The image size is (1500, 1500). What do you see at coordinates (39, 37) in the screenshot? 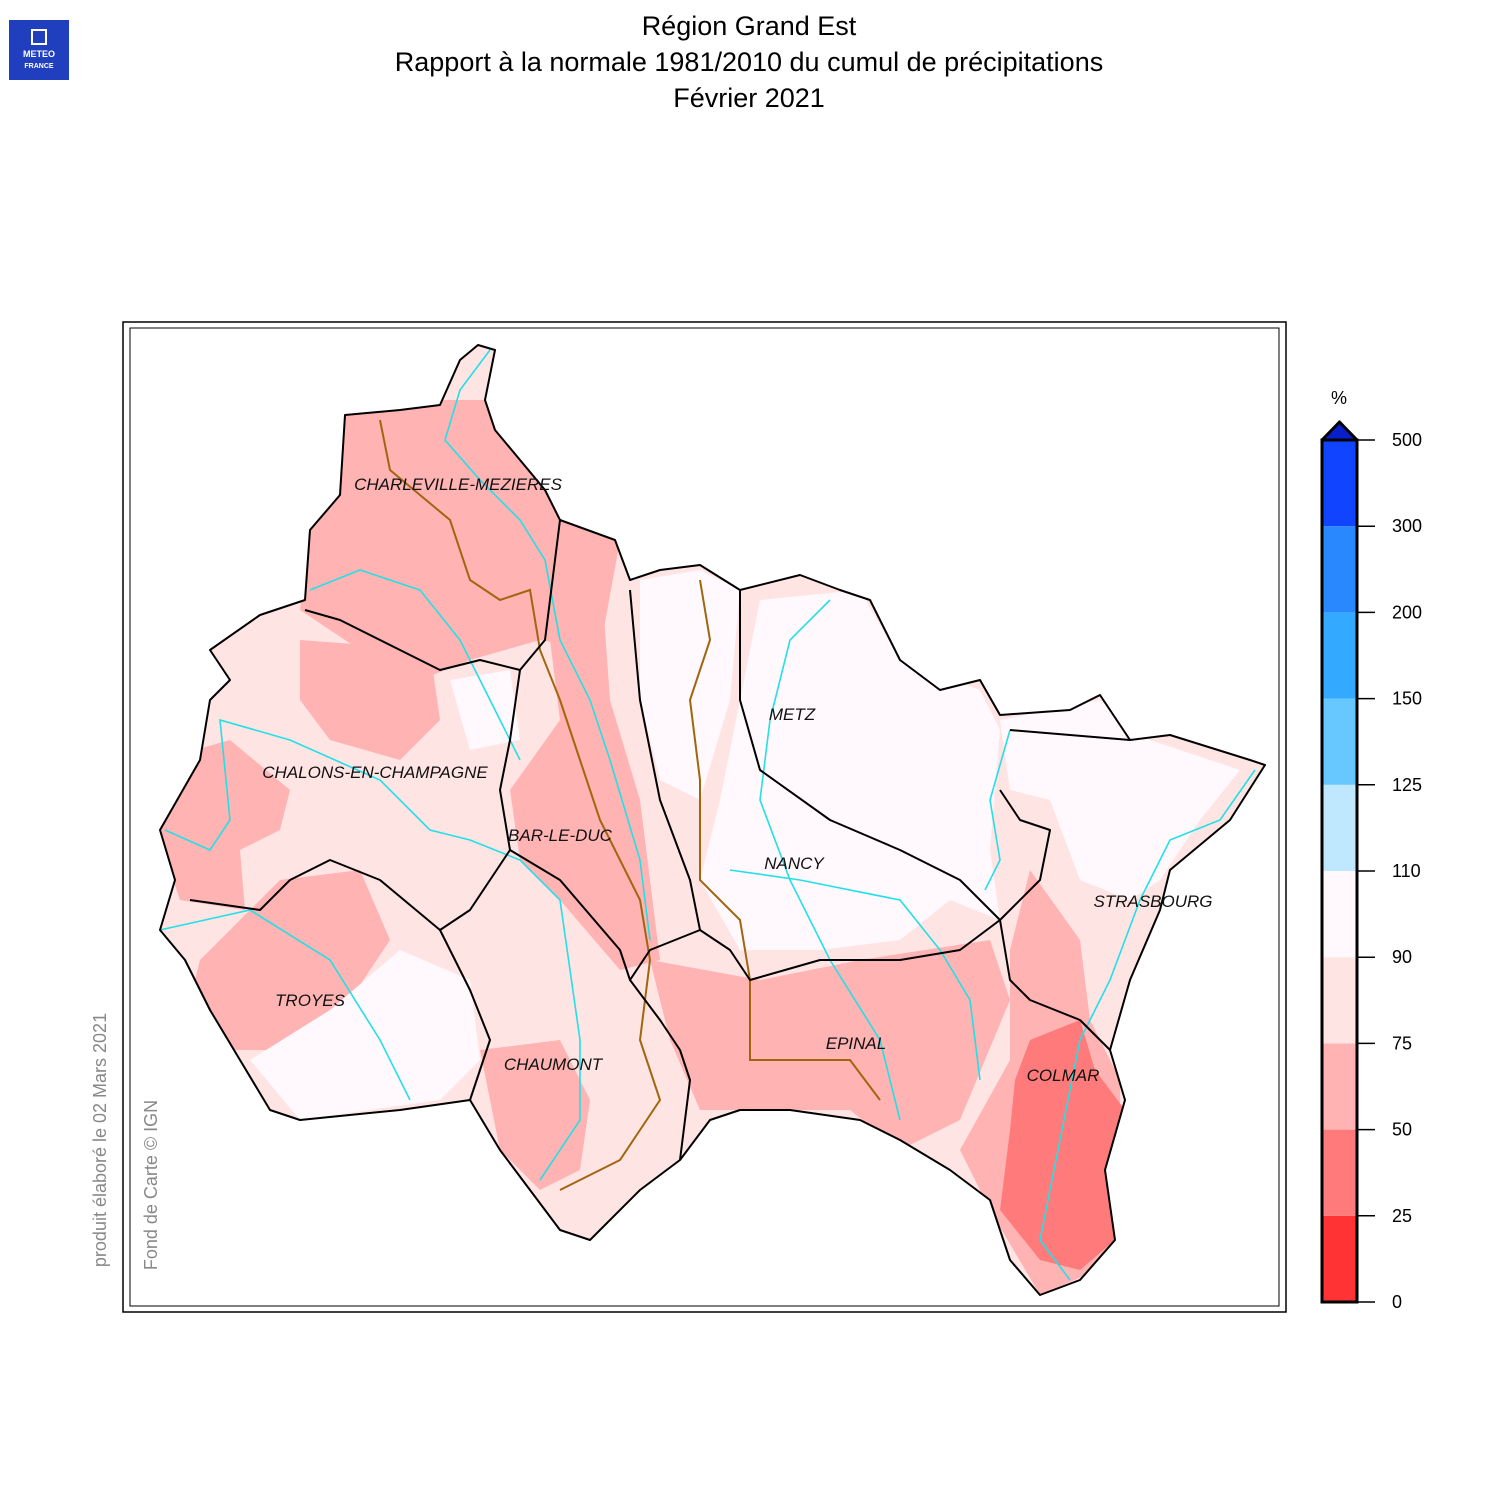
I see `logo-icon` at bounding box center [39, 37].